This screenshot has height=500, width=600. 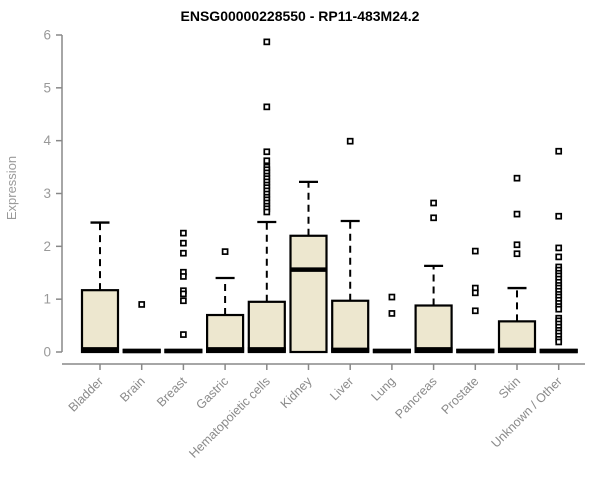 What do you see at coordinates (383, 389) in the screenshot?
I see `x-tick-label: Lung` at bounding box center [383, 389].